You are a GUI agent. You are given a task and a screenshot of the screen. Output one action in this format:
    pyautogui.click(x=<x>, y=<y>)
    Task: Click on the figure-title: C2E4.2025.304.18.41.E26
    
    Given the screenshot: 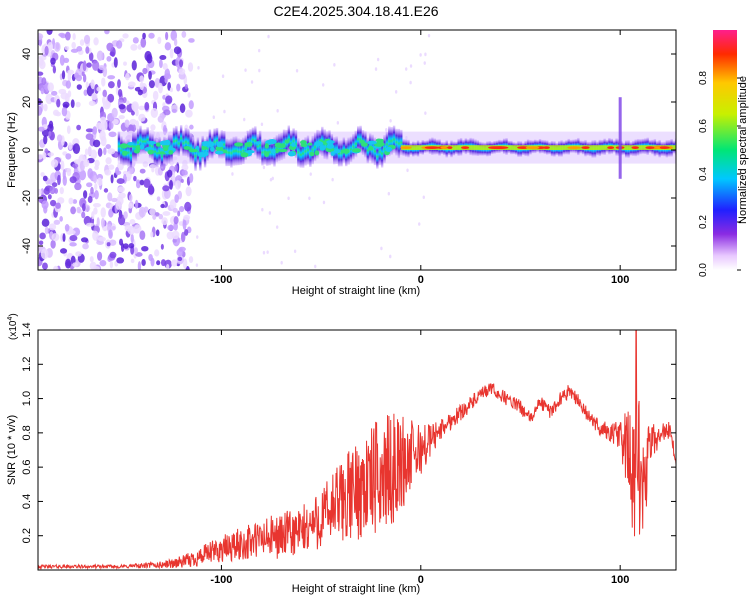 What is the action you would take?
    pyautogui.click(x=355, y=11)
    